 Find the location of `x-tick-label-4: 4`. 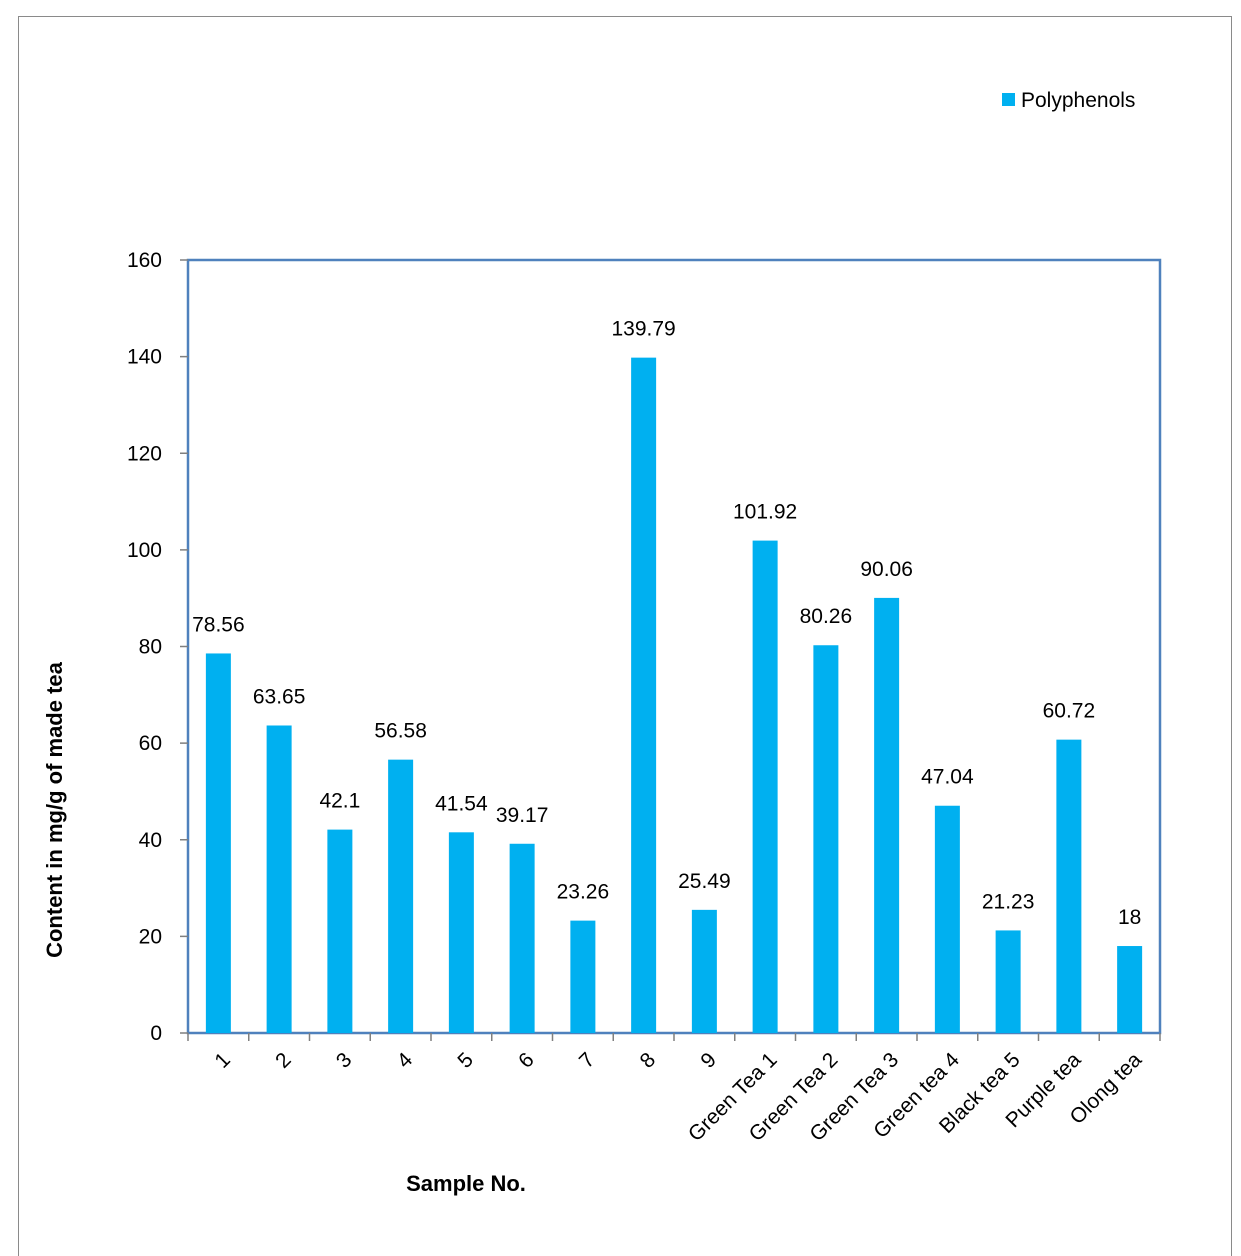

x-tick-label-4: 4 is located at coordinates (405, 1060).